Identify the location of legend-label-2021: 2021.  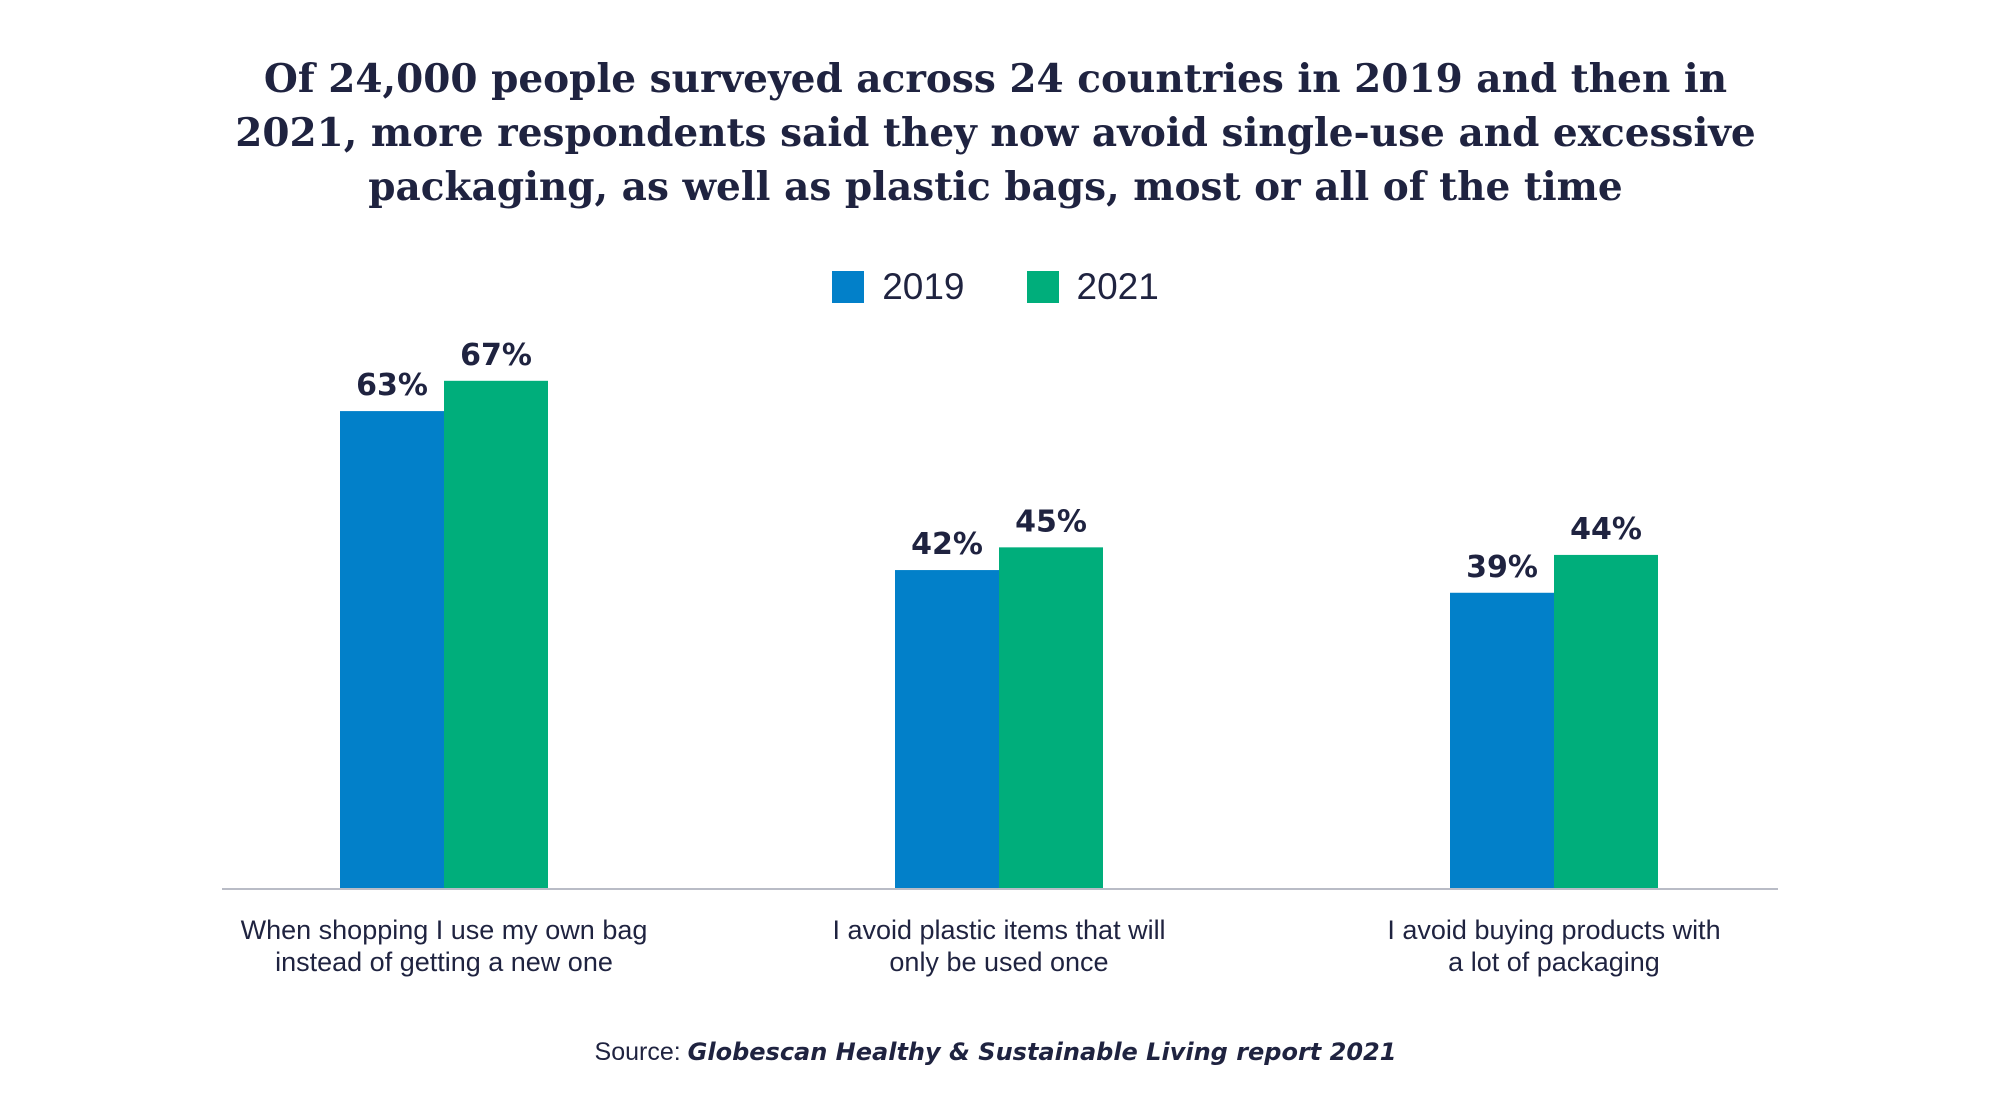
(1117, 286).